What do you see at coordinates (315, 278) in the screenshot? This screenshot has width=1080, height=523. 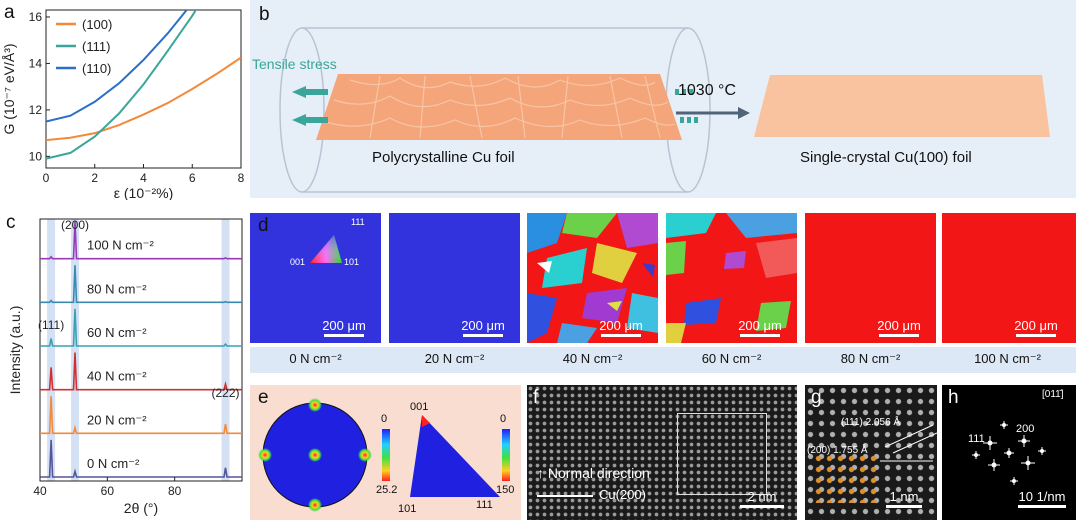 I see `ebsd-map-0: d 111 001 101 200 μm` at bounding box center [315, 278].